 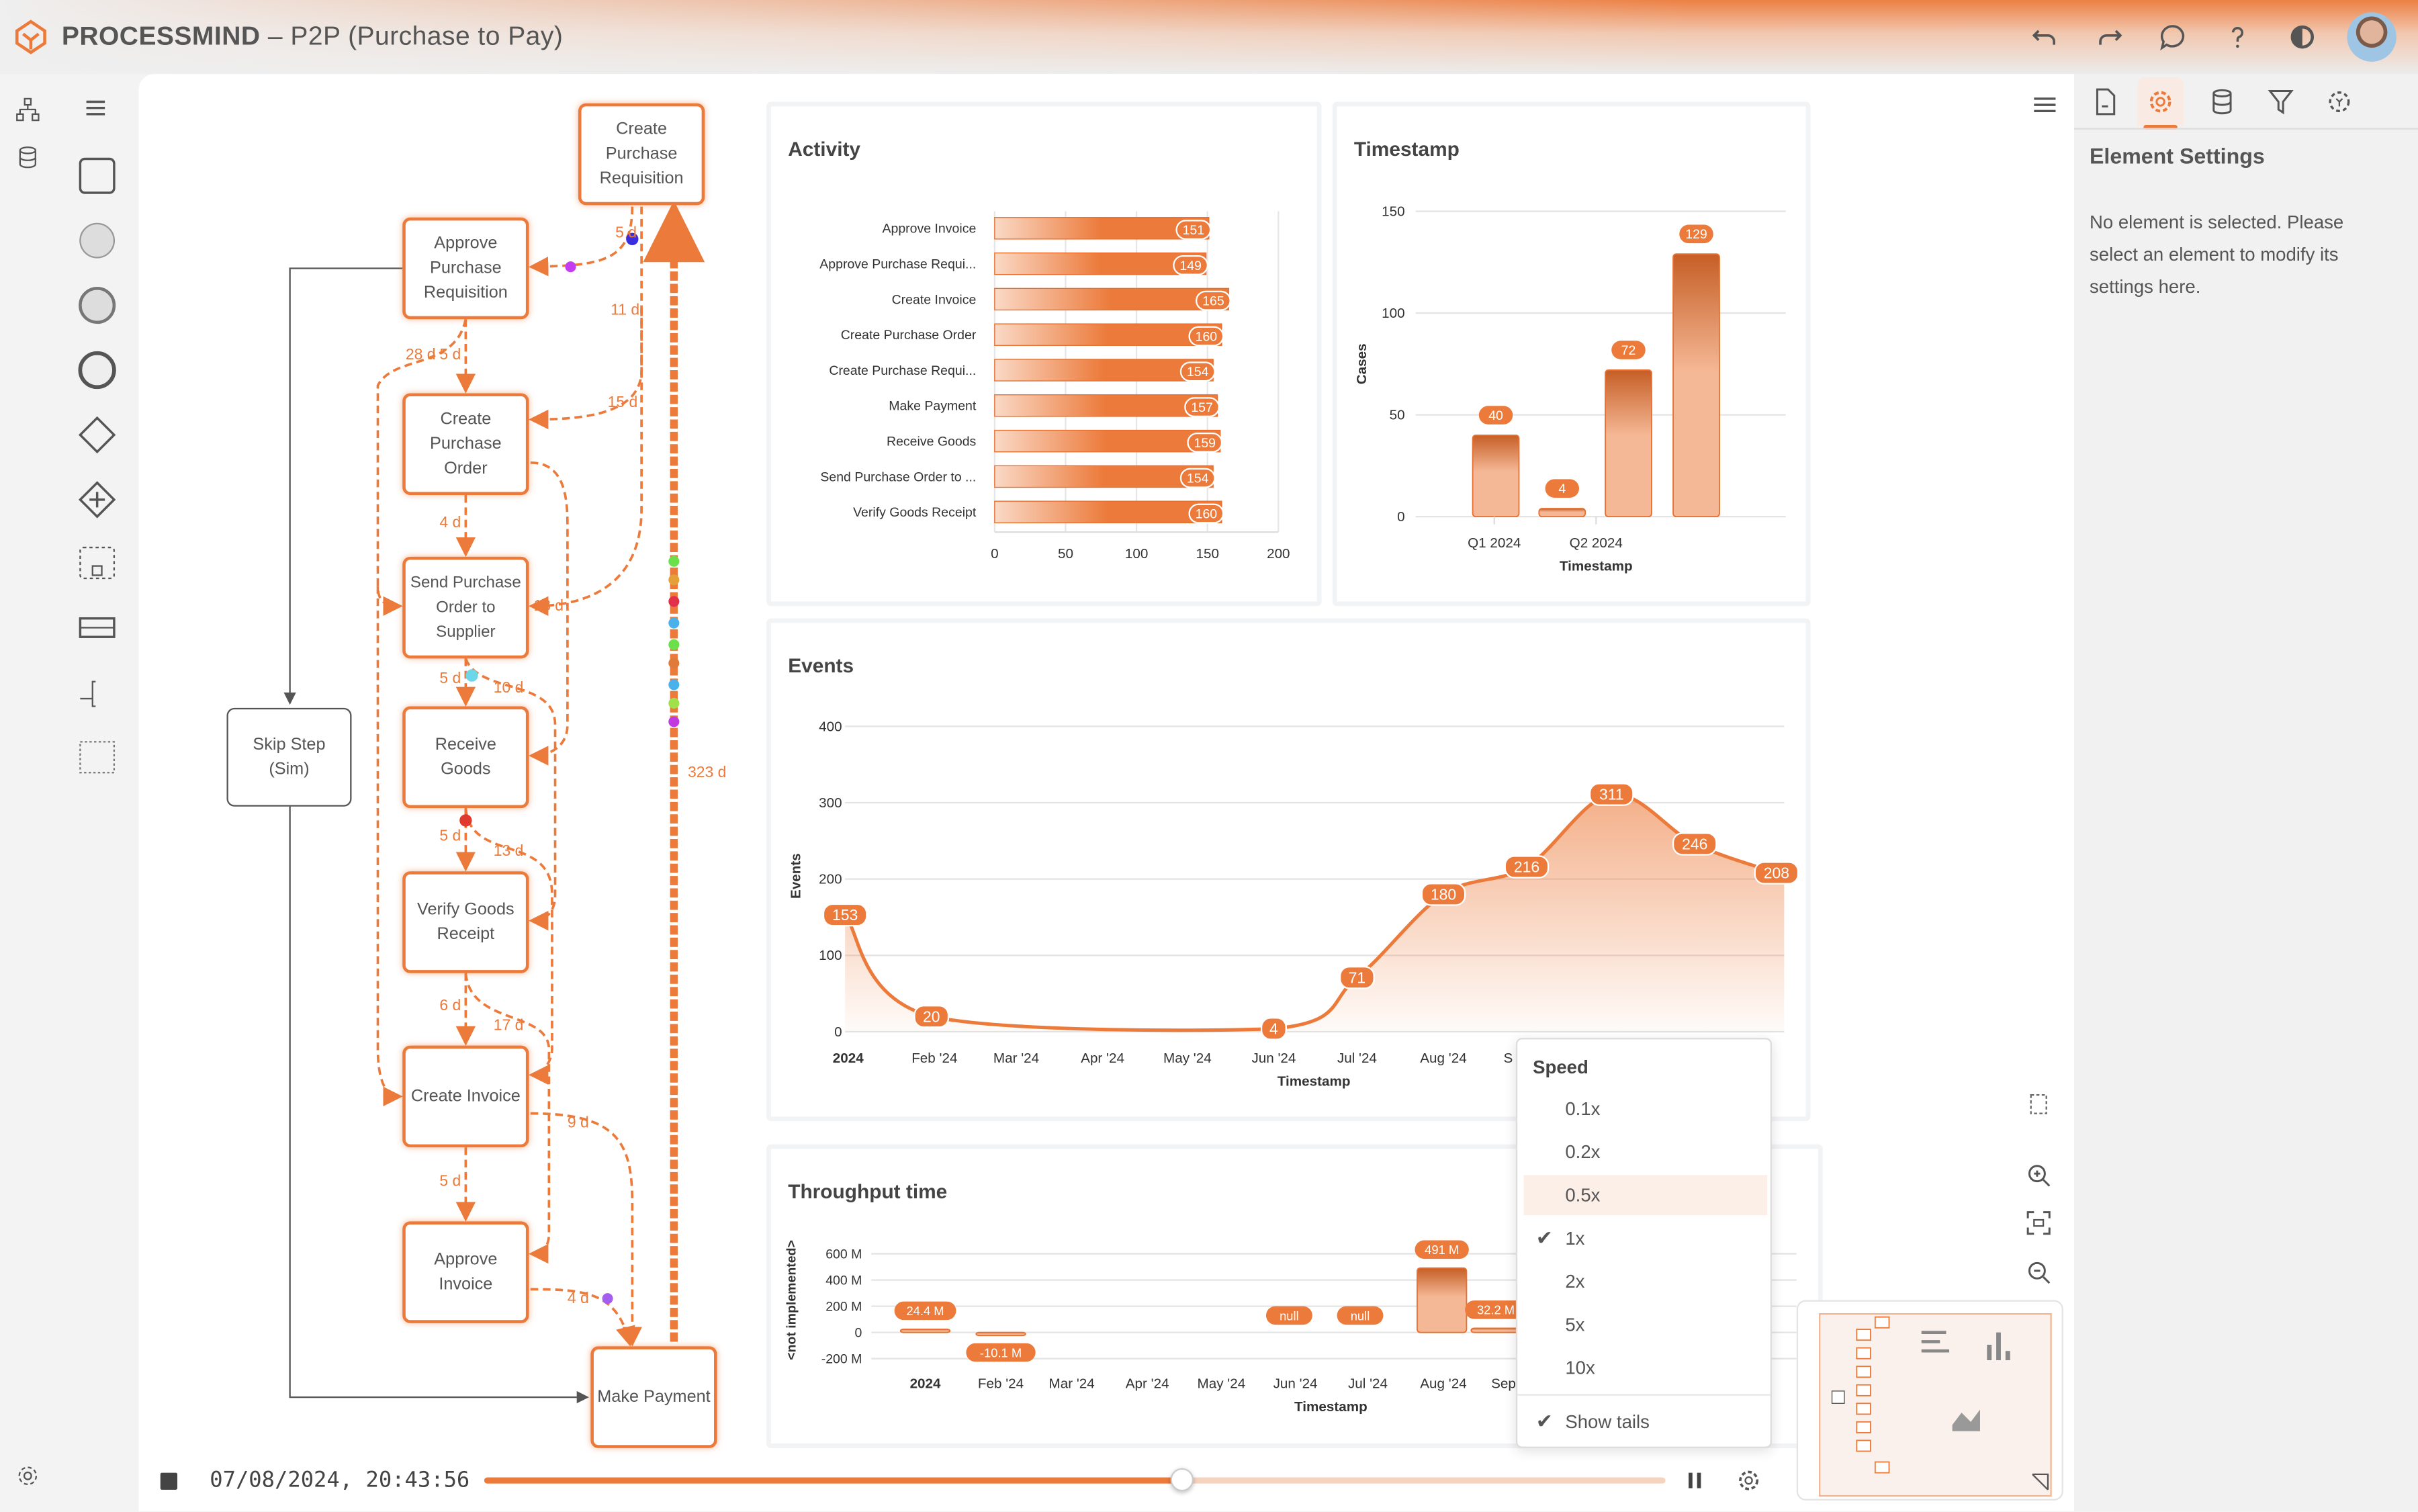 What do you see at coordinates (26, 793) in the screenshot?
I see `left-rail` at bounding box center [26, 793].